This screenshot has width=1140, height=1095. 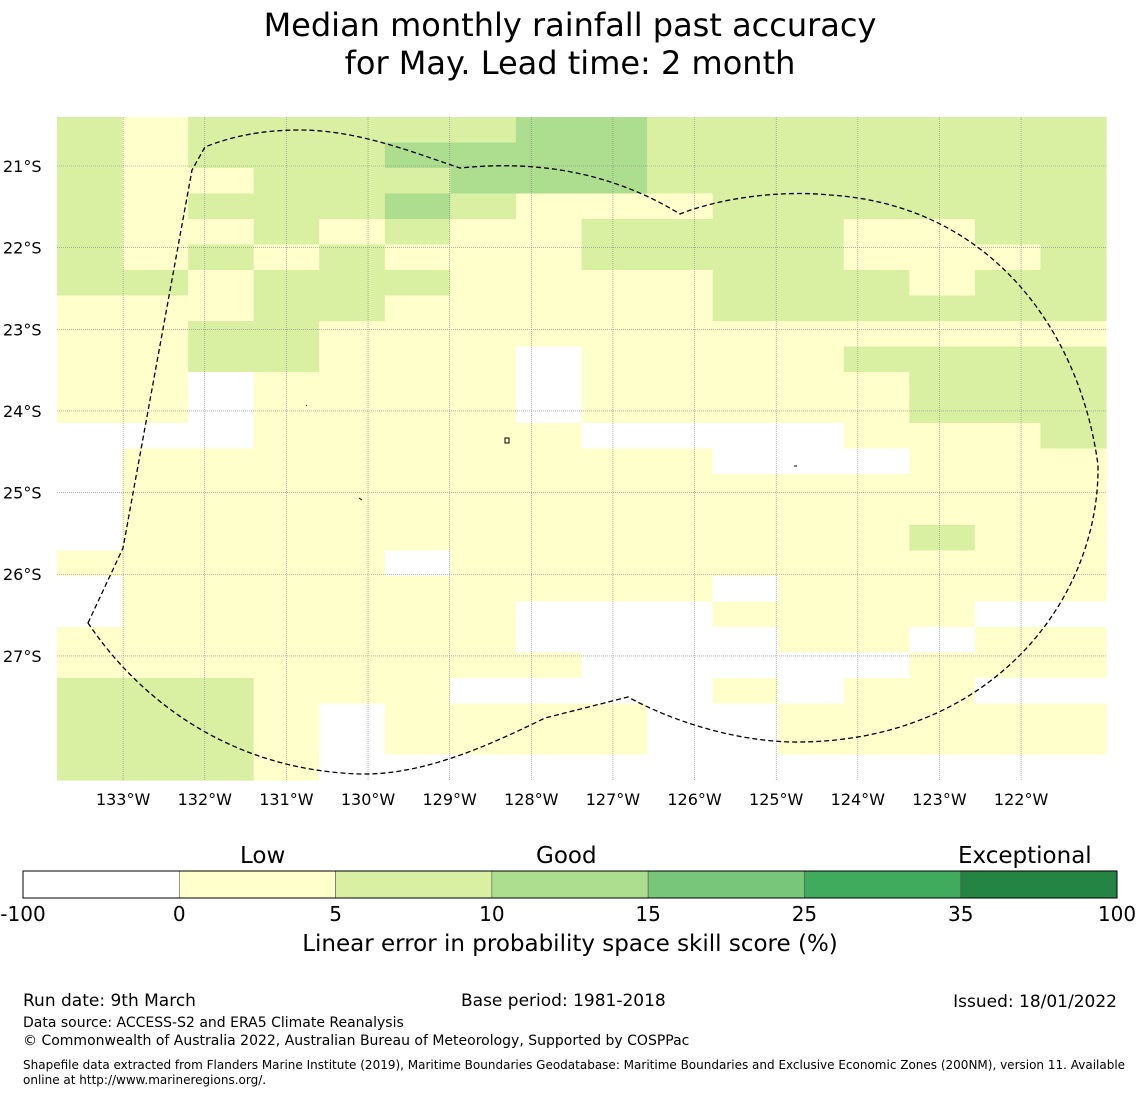 What do you see at coordinates (22, 411) in the screenshot?
I see `latitude-tick-label: 24°S` at bounding box center [22, 411].